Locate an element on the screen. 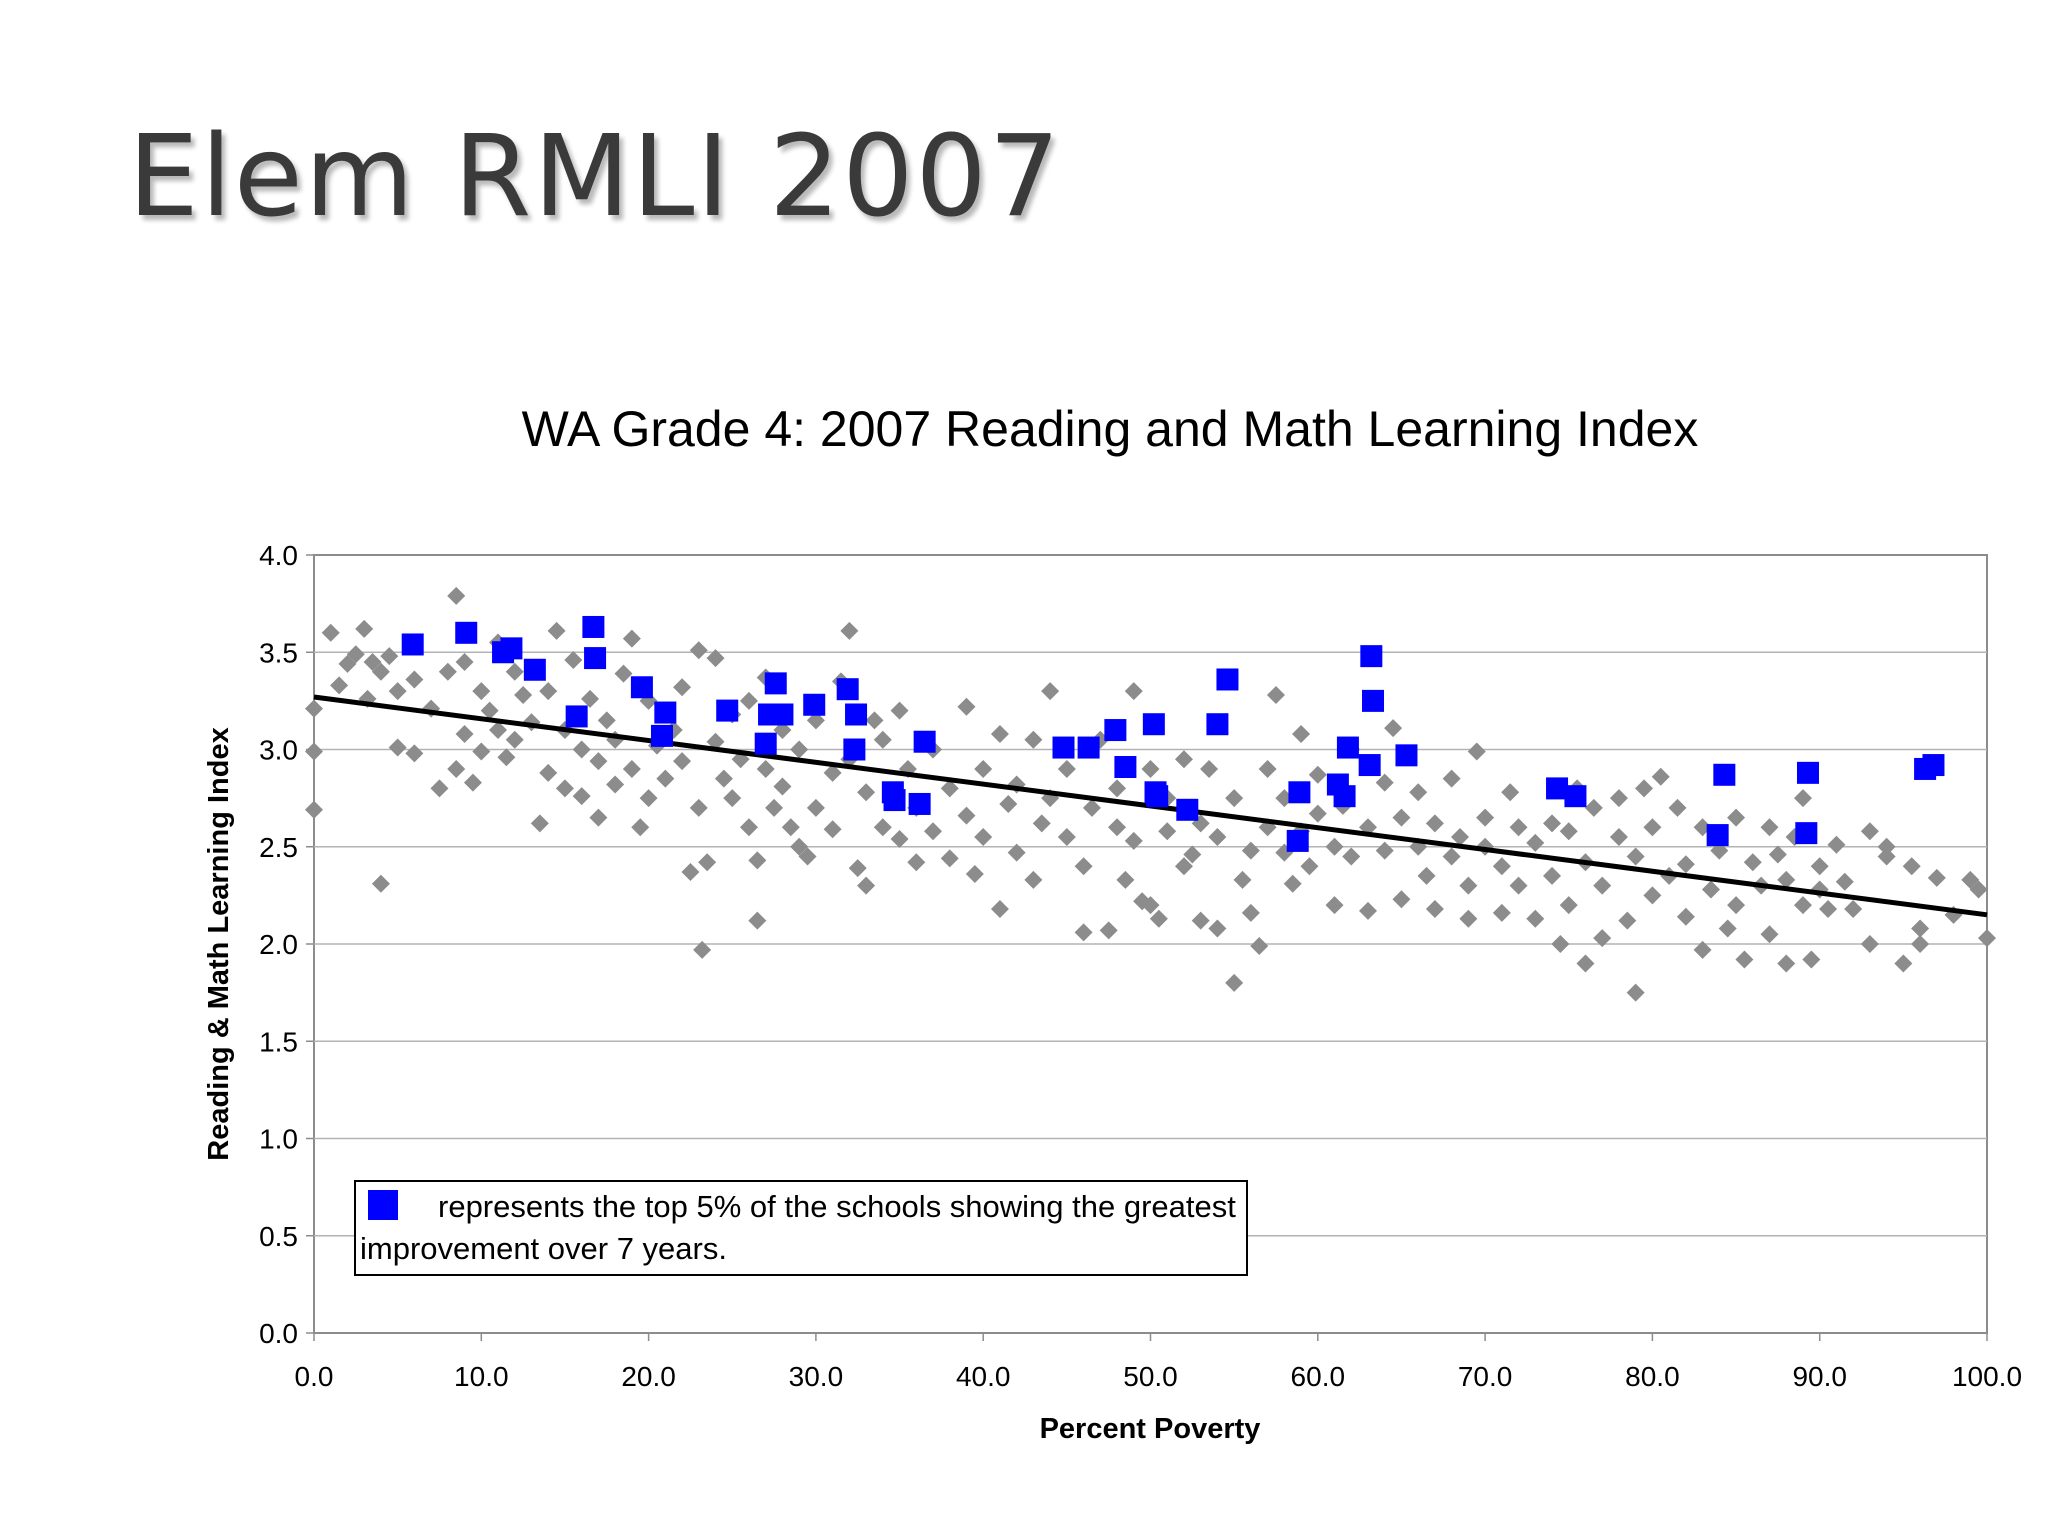  x-tick-label-5: 50.0 is located at coordinates (1150, 1376).